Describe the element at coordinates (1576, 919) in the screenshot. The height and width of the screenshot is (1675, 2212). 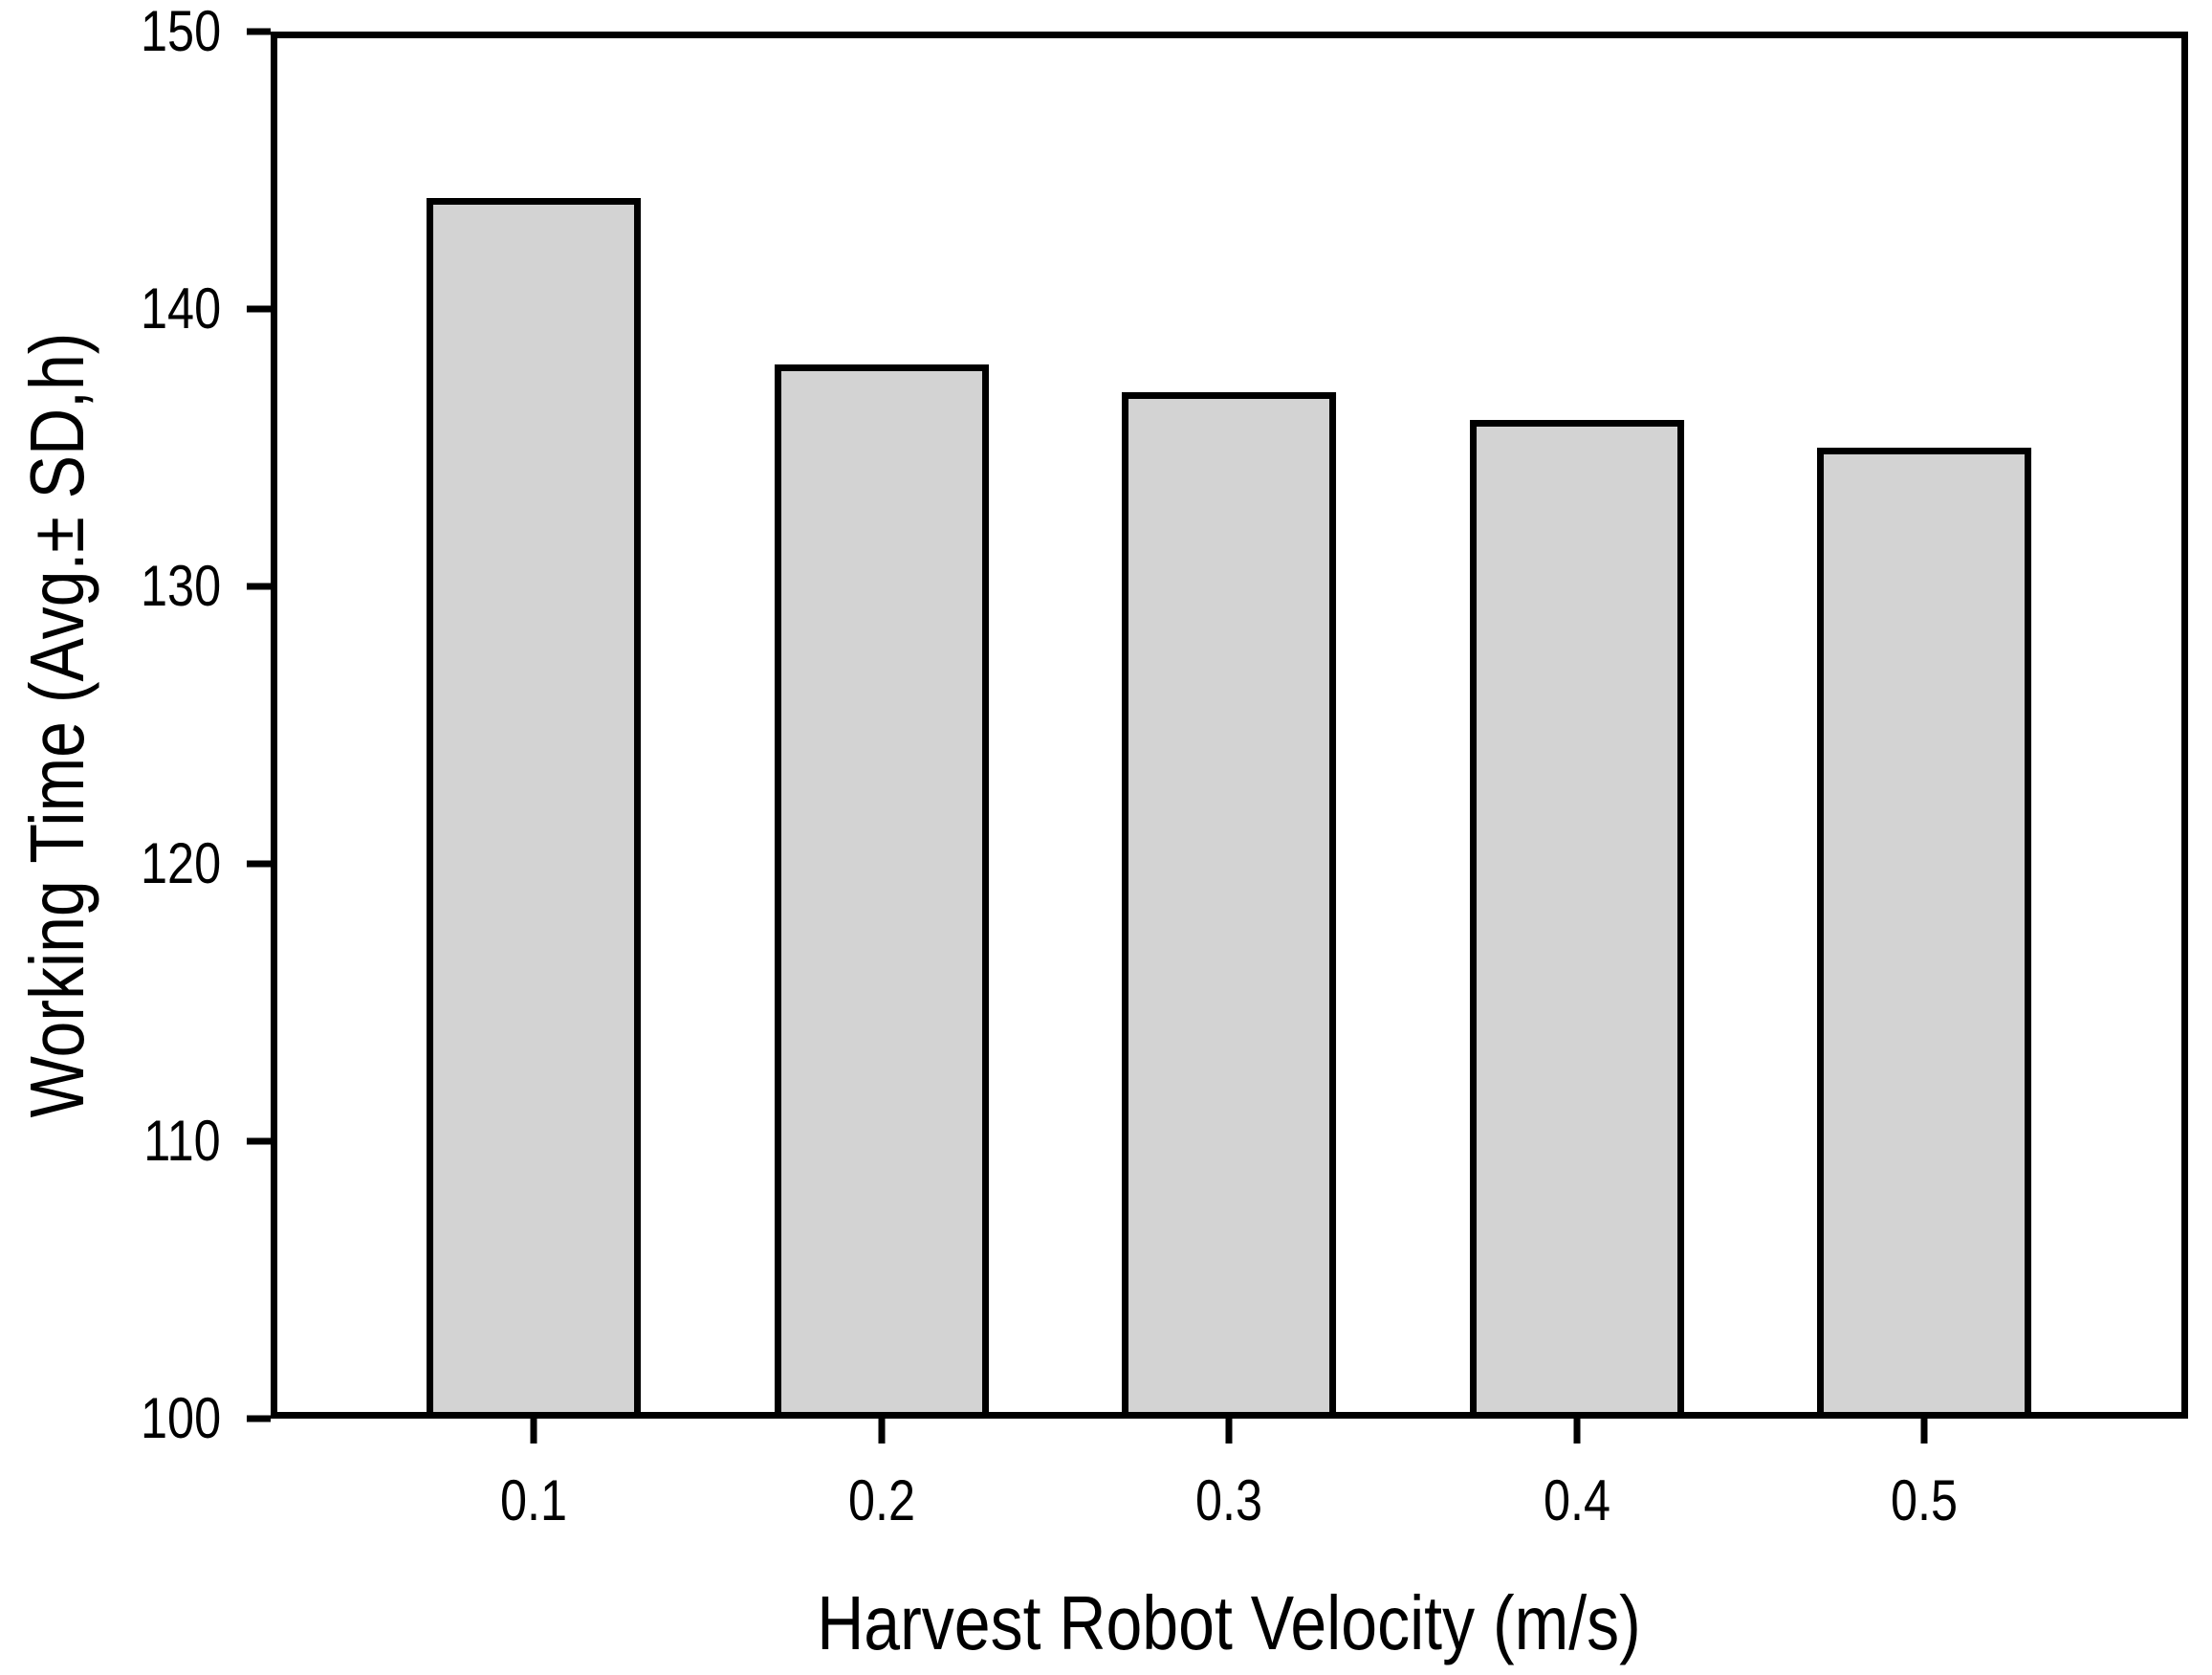
I see `bar-0.4` at that location.